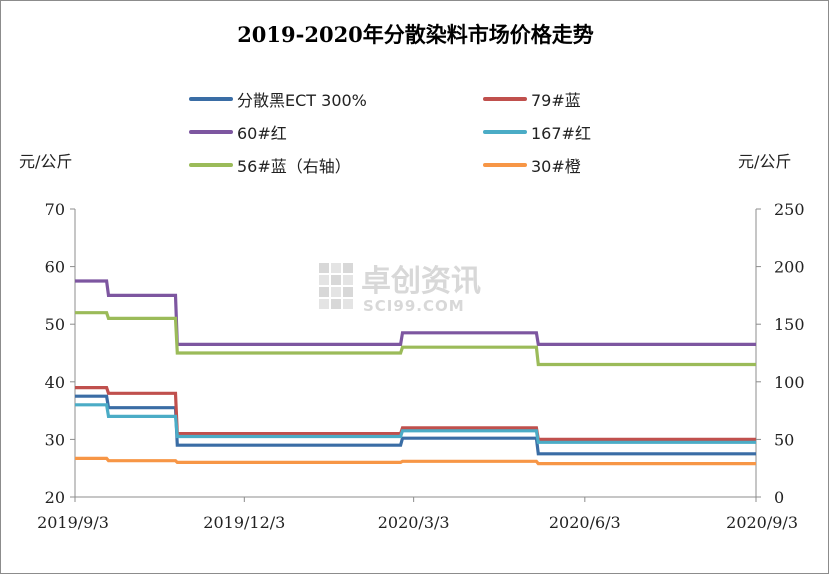  I want to click on legend-label: 分散黑ECT 300%, so click(302, 100).